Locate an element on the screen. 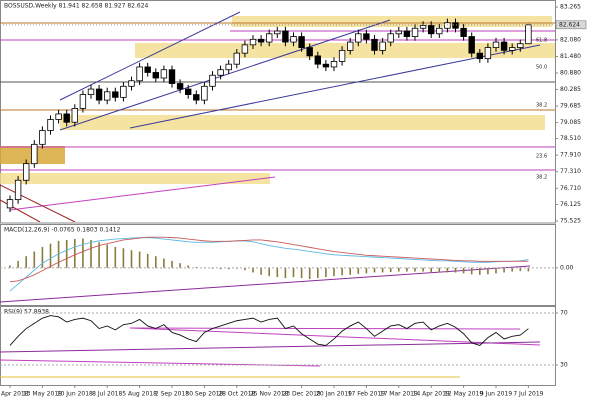  y-tick-label: 79.685 is located at coordinates (570, 106).